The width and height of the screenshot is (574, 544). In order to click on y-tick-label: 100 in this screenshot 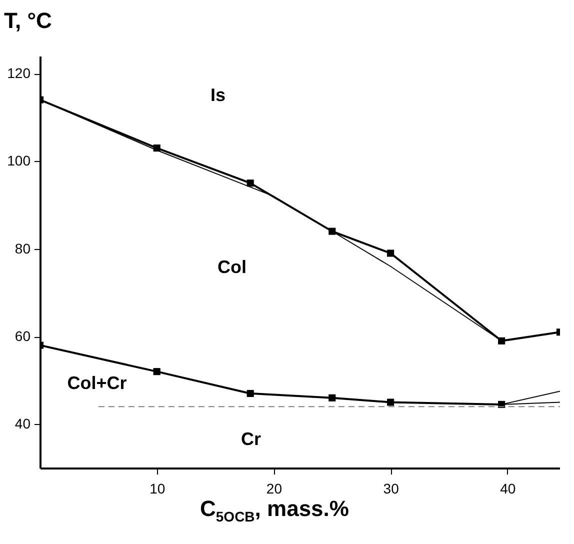, I will do `click(19, 160)`.